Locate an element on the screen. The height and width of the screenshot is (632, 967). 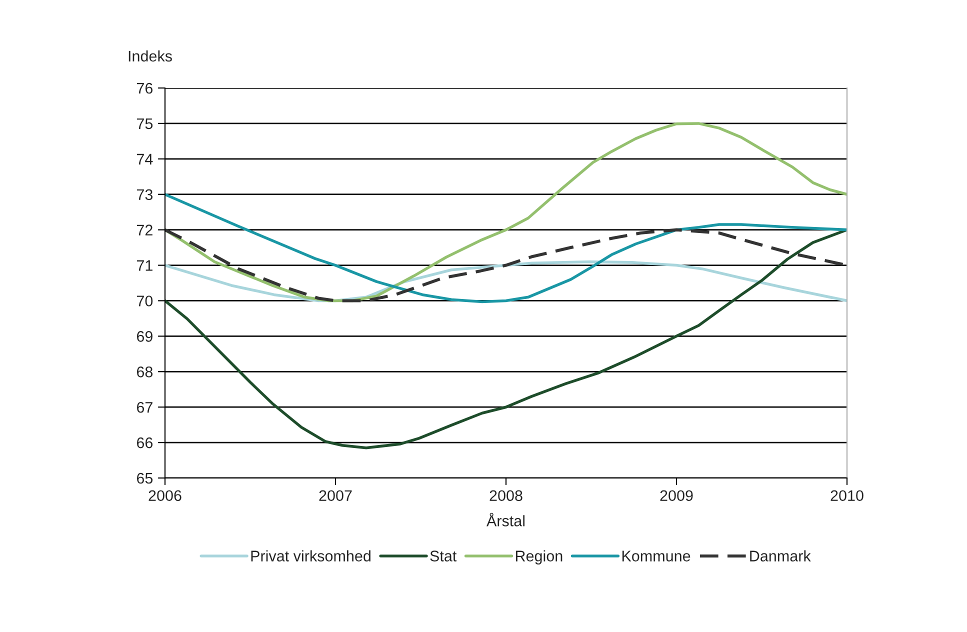
y-tick-label: 70 is located at coordinates (144, 301).